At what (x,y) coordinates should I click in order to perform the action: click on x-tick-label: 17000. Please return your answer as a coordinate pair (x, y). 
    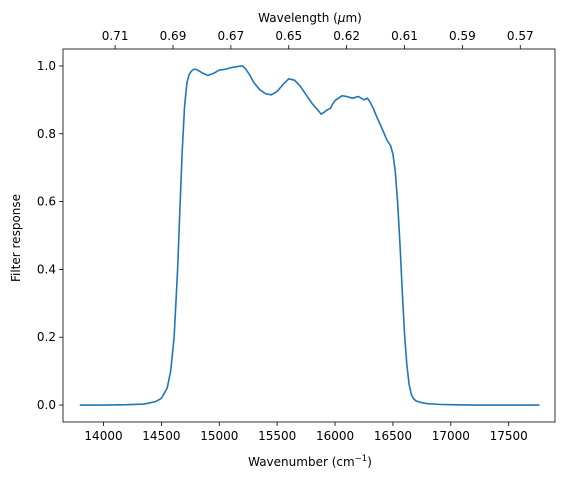
    Looking at the image, I should click on (451, 436).